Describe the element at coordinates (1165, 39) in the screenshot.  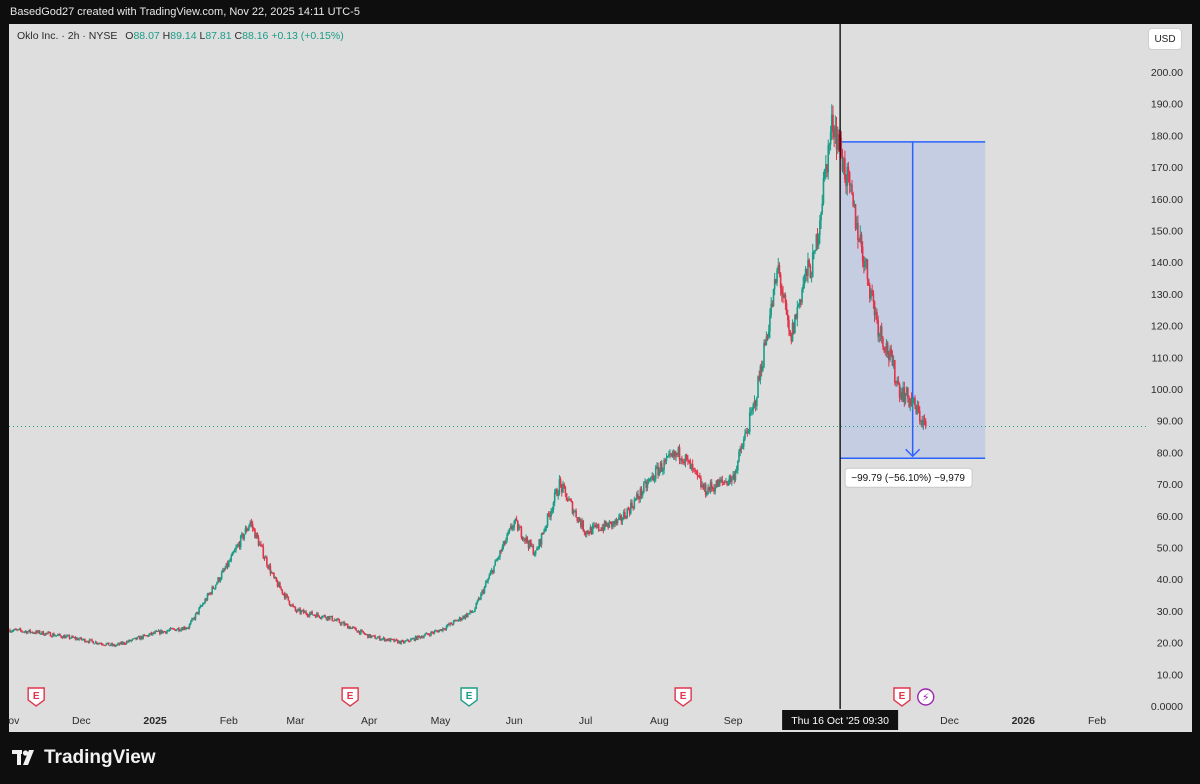
I see `currency-button: USD` at that location.